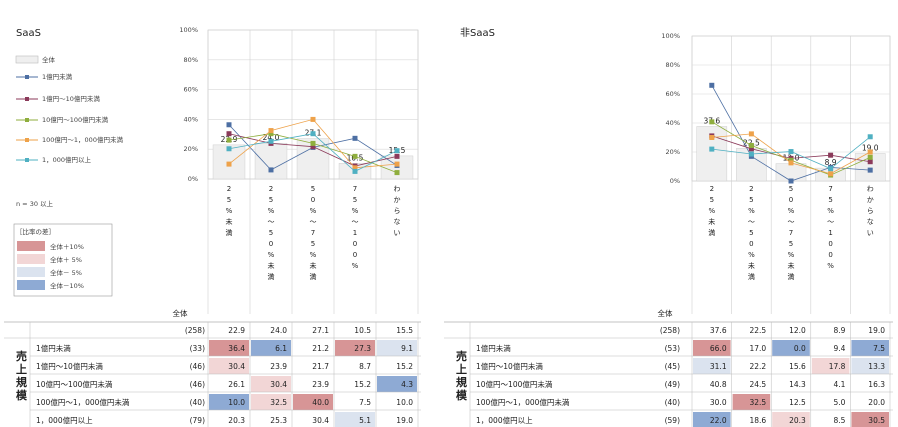  Describe the element at coordinates (188, 30) in the screenshot. I see `y-tick-label: 100%` at that location.